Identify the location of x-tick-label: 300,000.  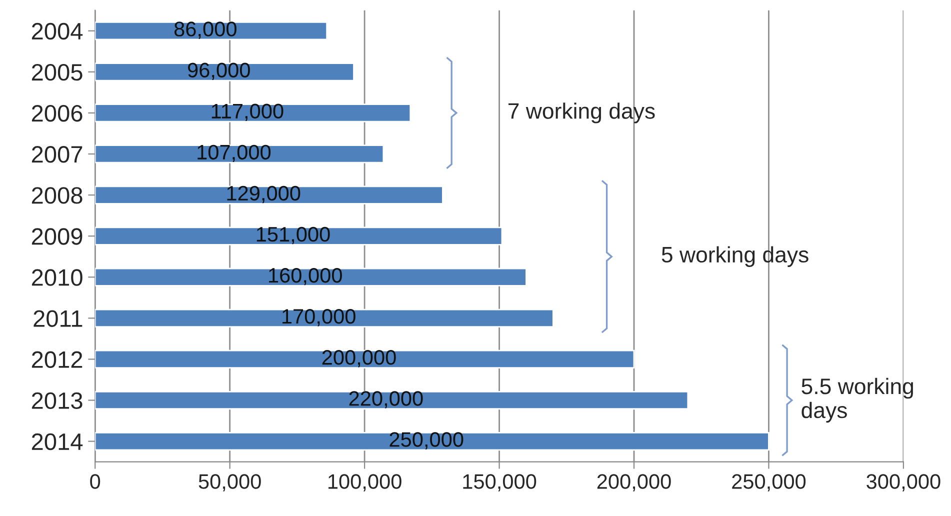
(903, 483).